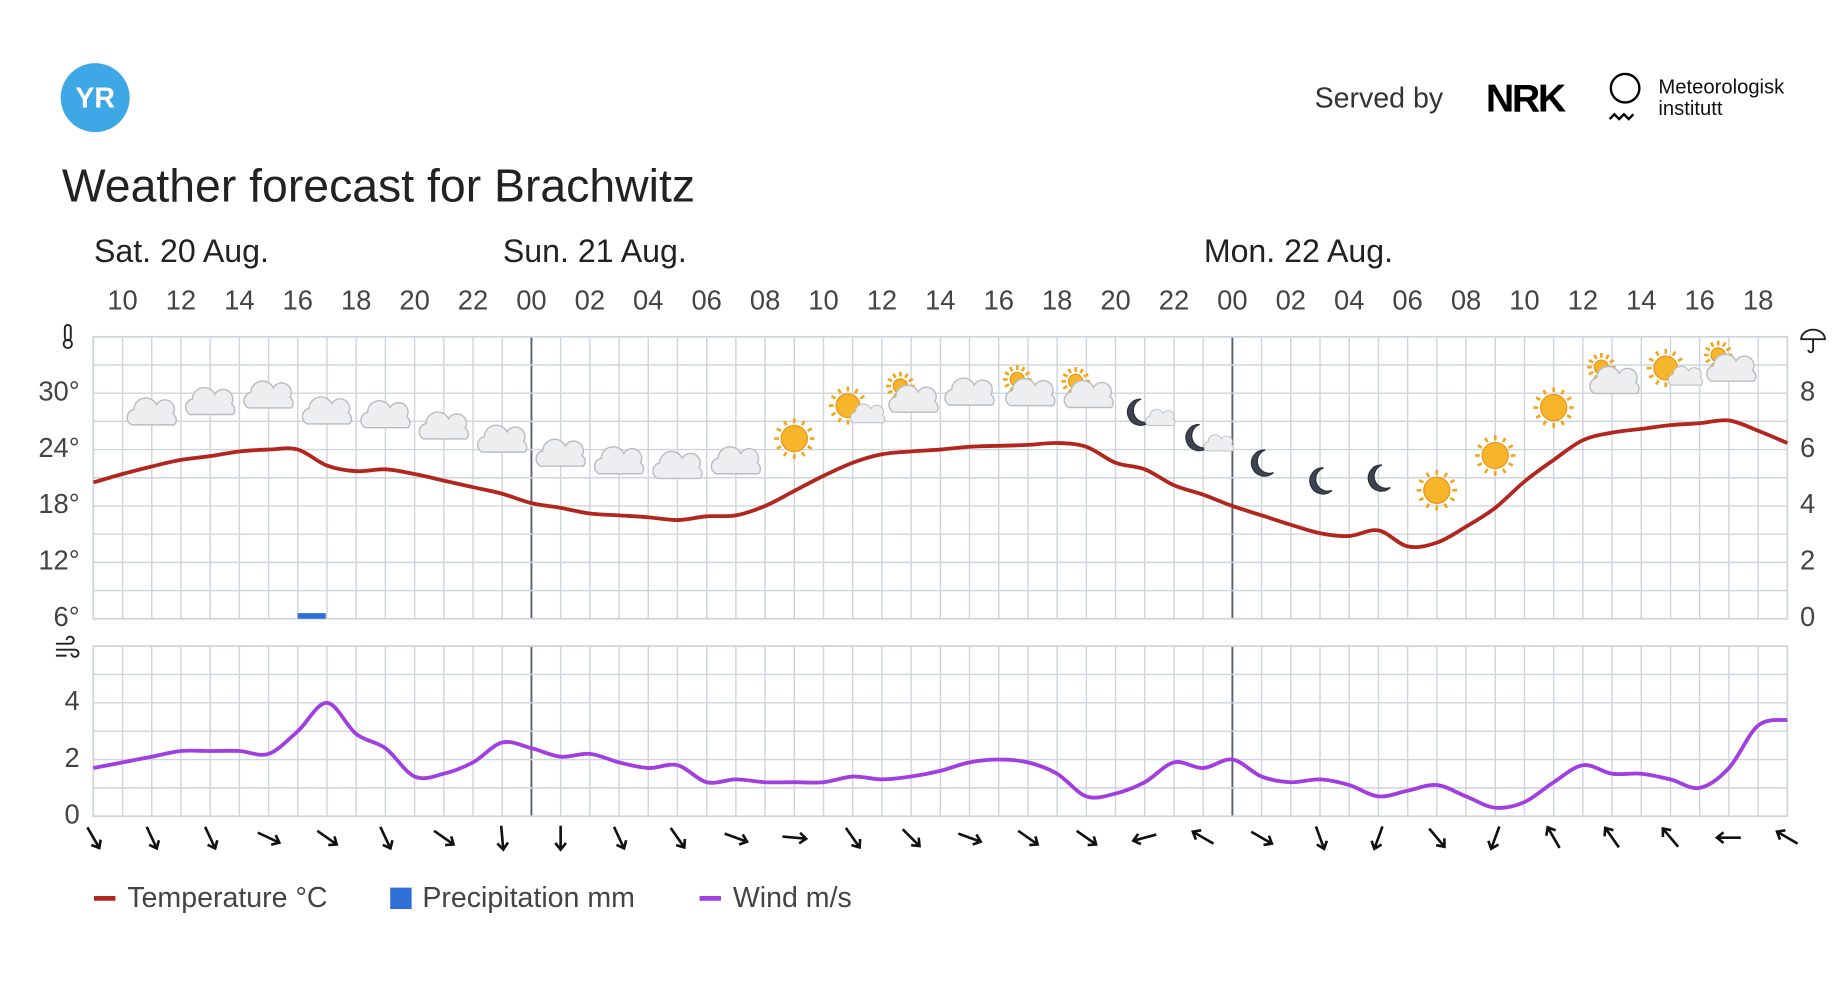  What do you see at coordinates (1527, 99) in the screenshot?
I see `nrk-logo: NRK` at bounding box center [1527, 99].